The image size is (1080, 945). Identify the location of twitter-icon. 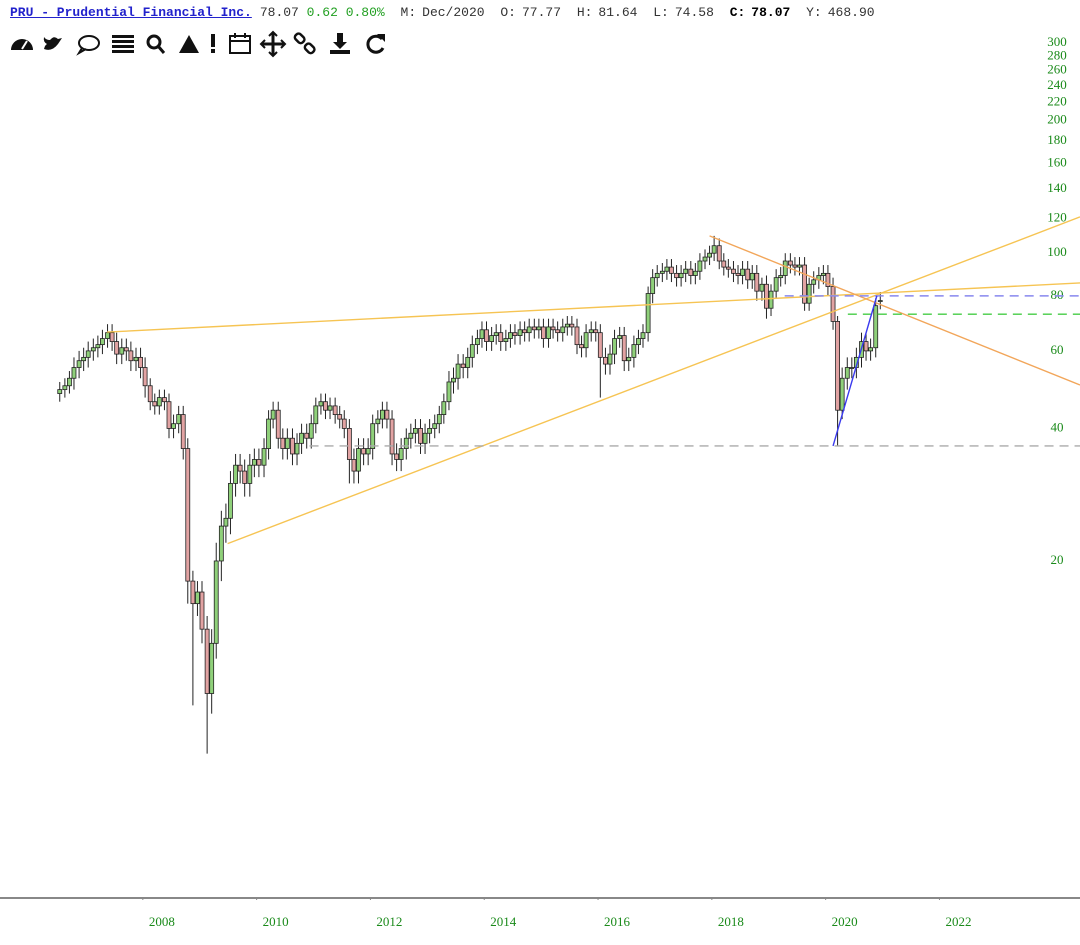
(52, 43).